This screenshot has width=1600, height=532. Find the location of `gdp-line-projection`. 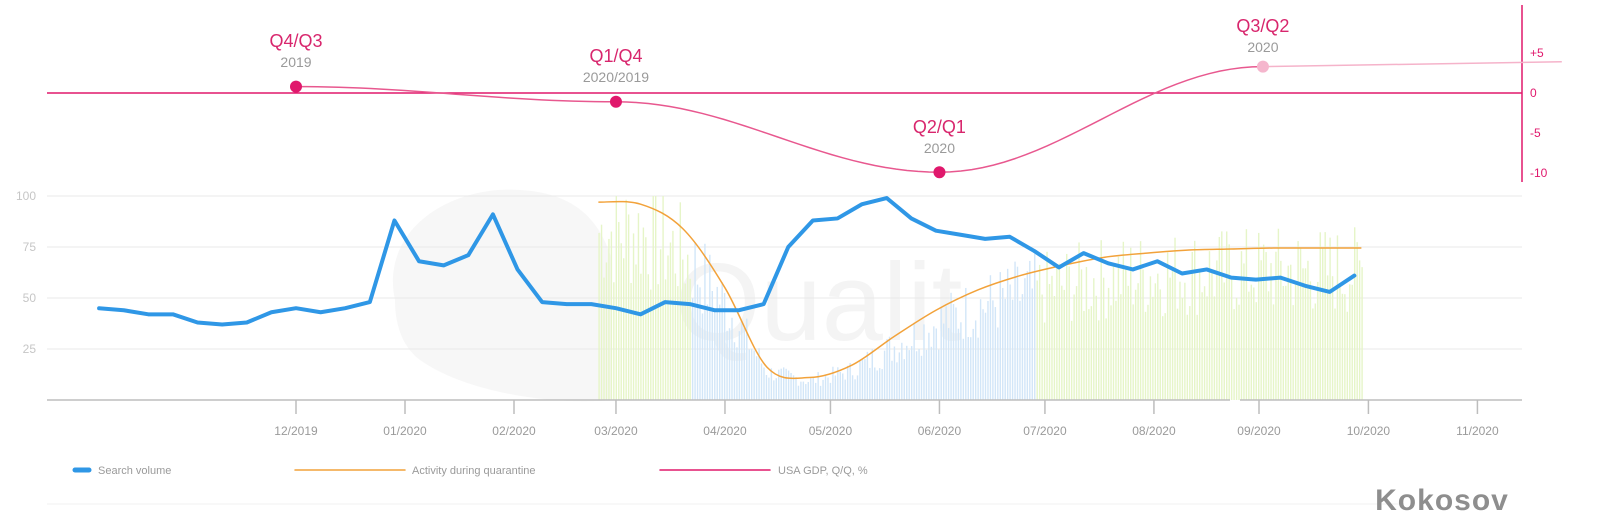

gdp-line-projection is located at coordinates (1412, 64).